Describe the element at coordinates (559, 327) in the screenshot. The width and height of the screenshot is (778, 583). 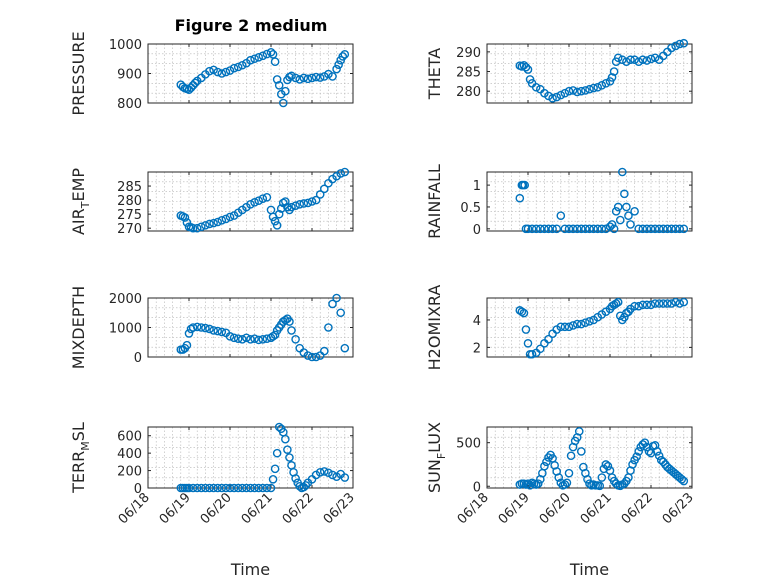
I see `subplot-6: 2 4 H2OMIXRA` at that location.